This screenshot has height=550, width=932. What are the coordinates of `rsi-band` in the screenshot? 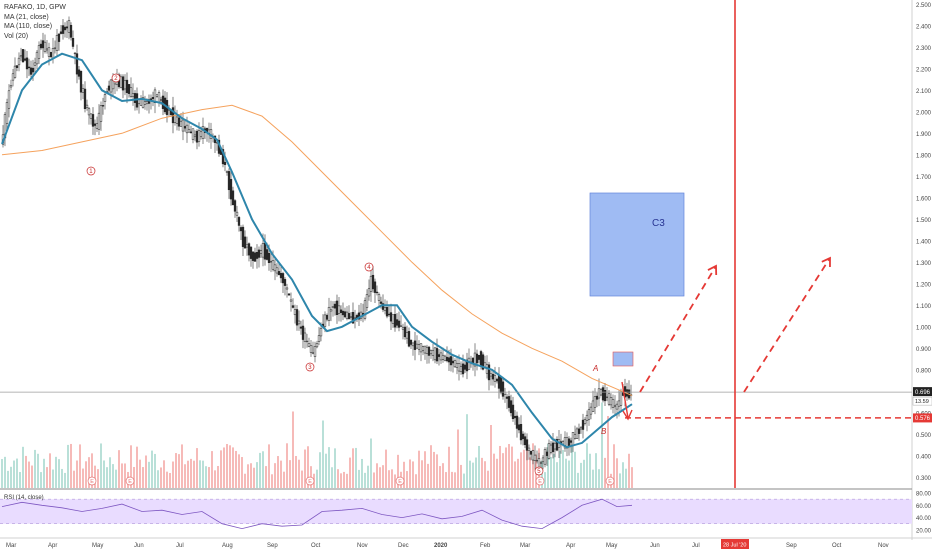 It's located at (456, 511).